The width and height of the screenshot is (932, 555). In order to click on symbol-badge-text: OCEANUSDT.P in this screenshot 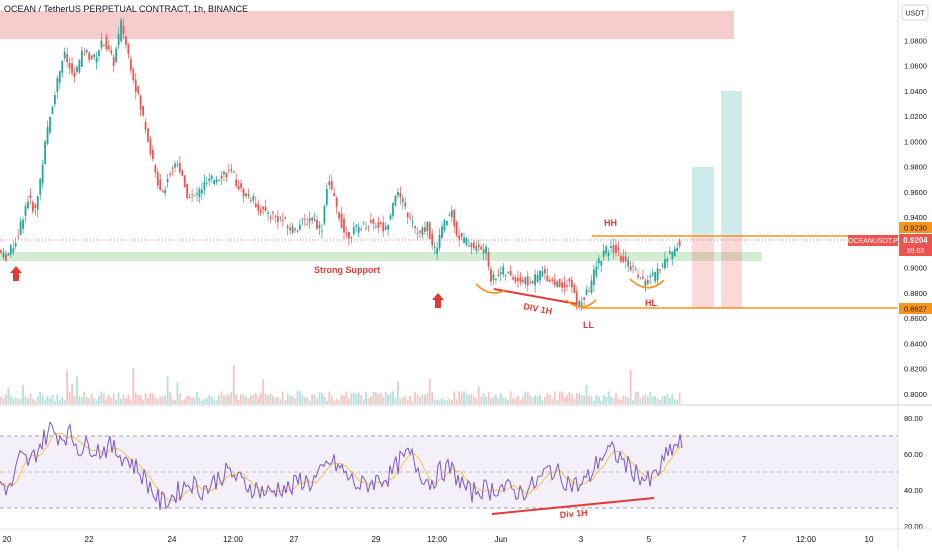, I will do `click(873, 241)`.